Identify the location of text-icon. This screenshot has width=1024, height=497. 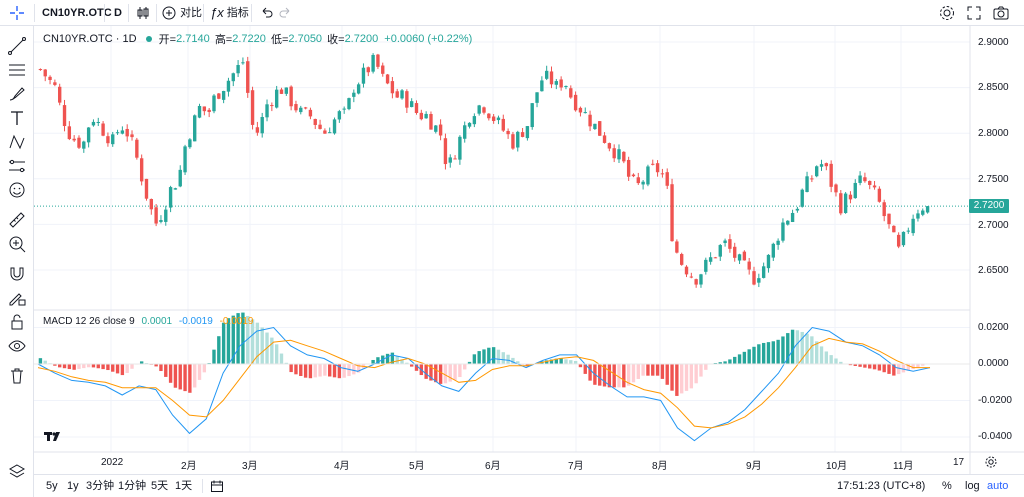
(17, 118).